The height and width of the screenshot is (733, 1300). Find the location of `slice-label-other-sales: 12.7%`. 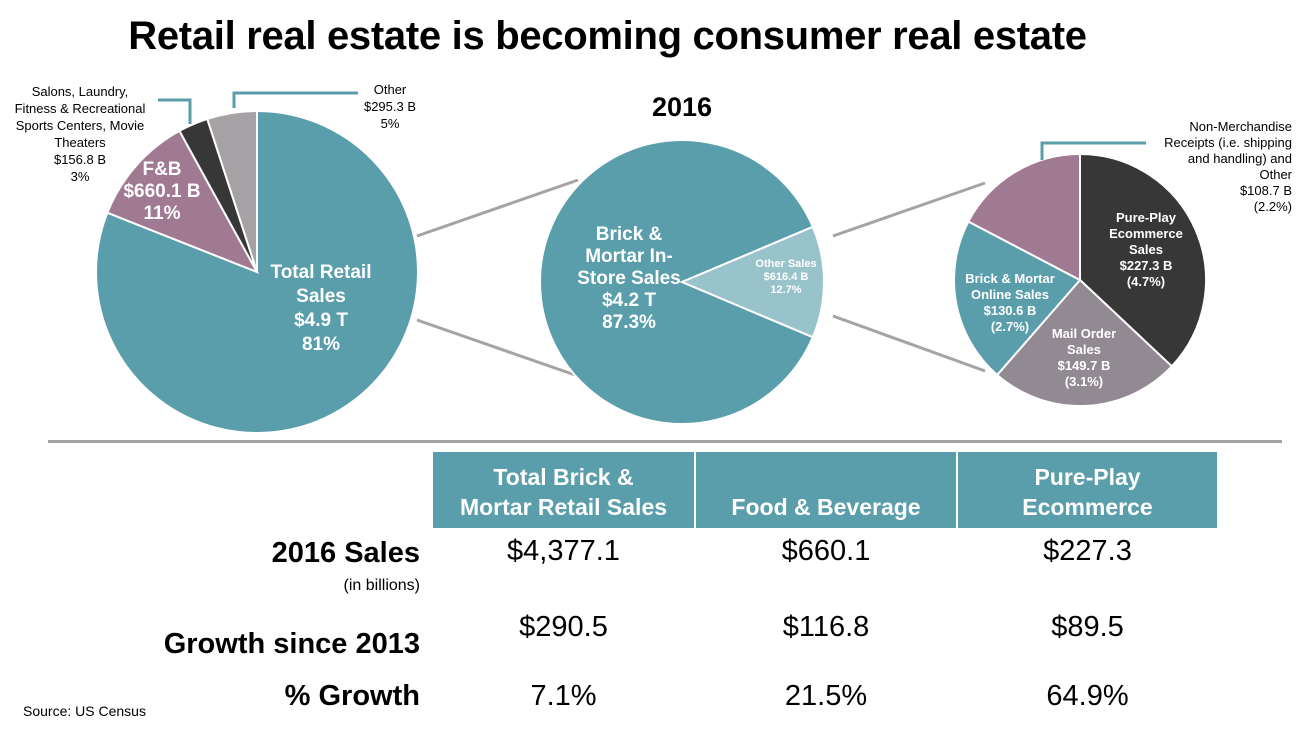

slice-label-other-sales: 12.7% is located at coordinates (785, 290).